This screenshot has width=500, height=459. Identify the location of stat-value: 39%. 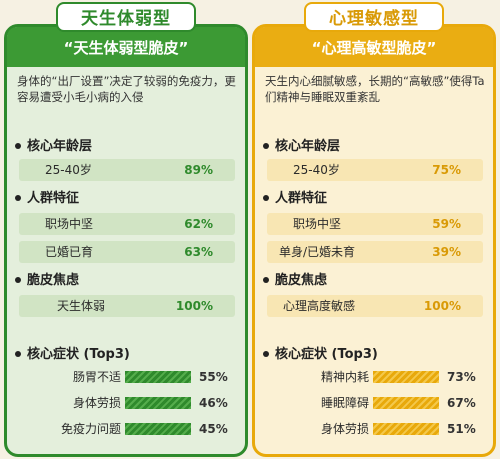
(446, 252).